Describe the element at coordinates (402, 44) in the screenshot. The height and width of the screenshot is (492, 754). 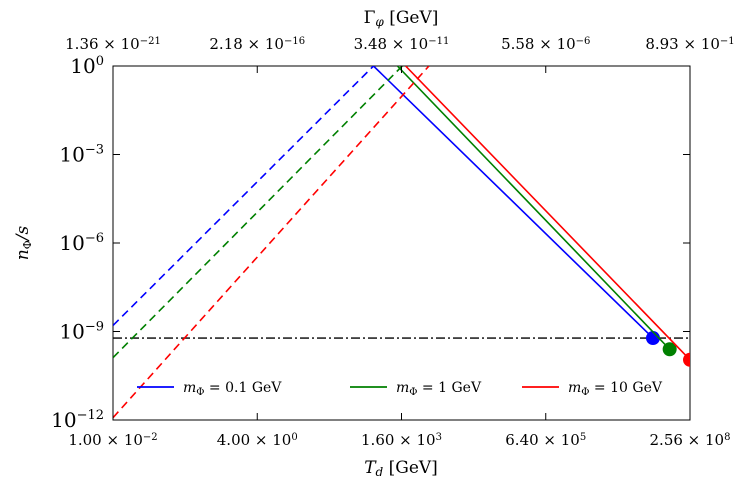
I see `top-tick-label-2: 3.48 × 10−11` at that location.